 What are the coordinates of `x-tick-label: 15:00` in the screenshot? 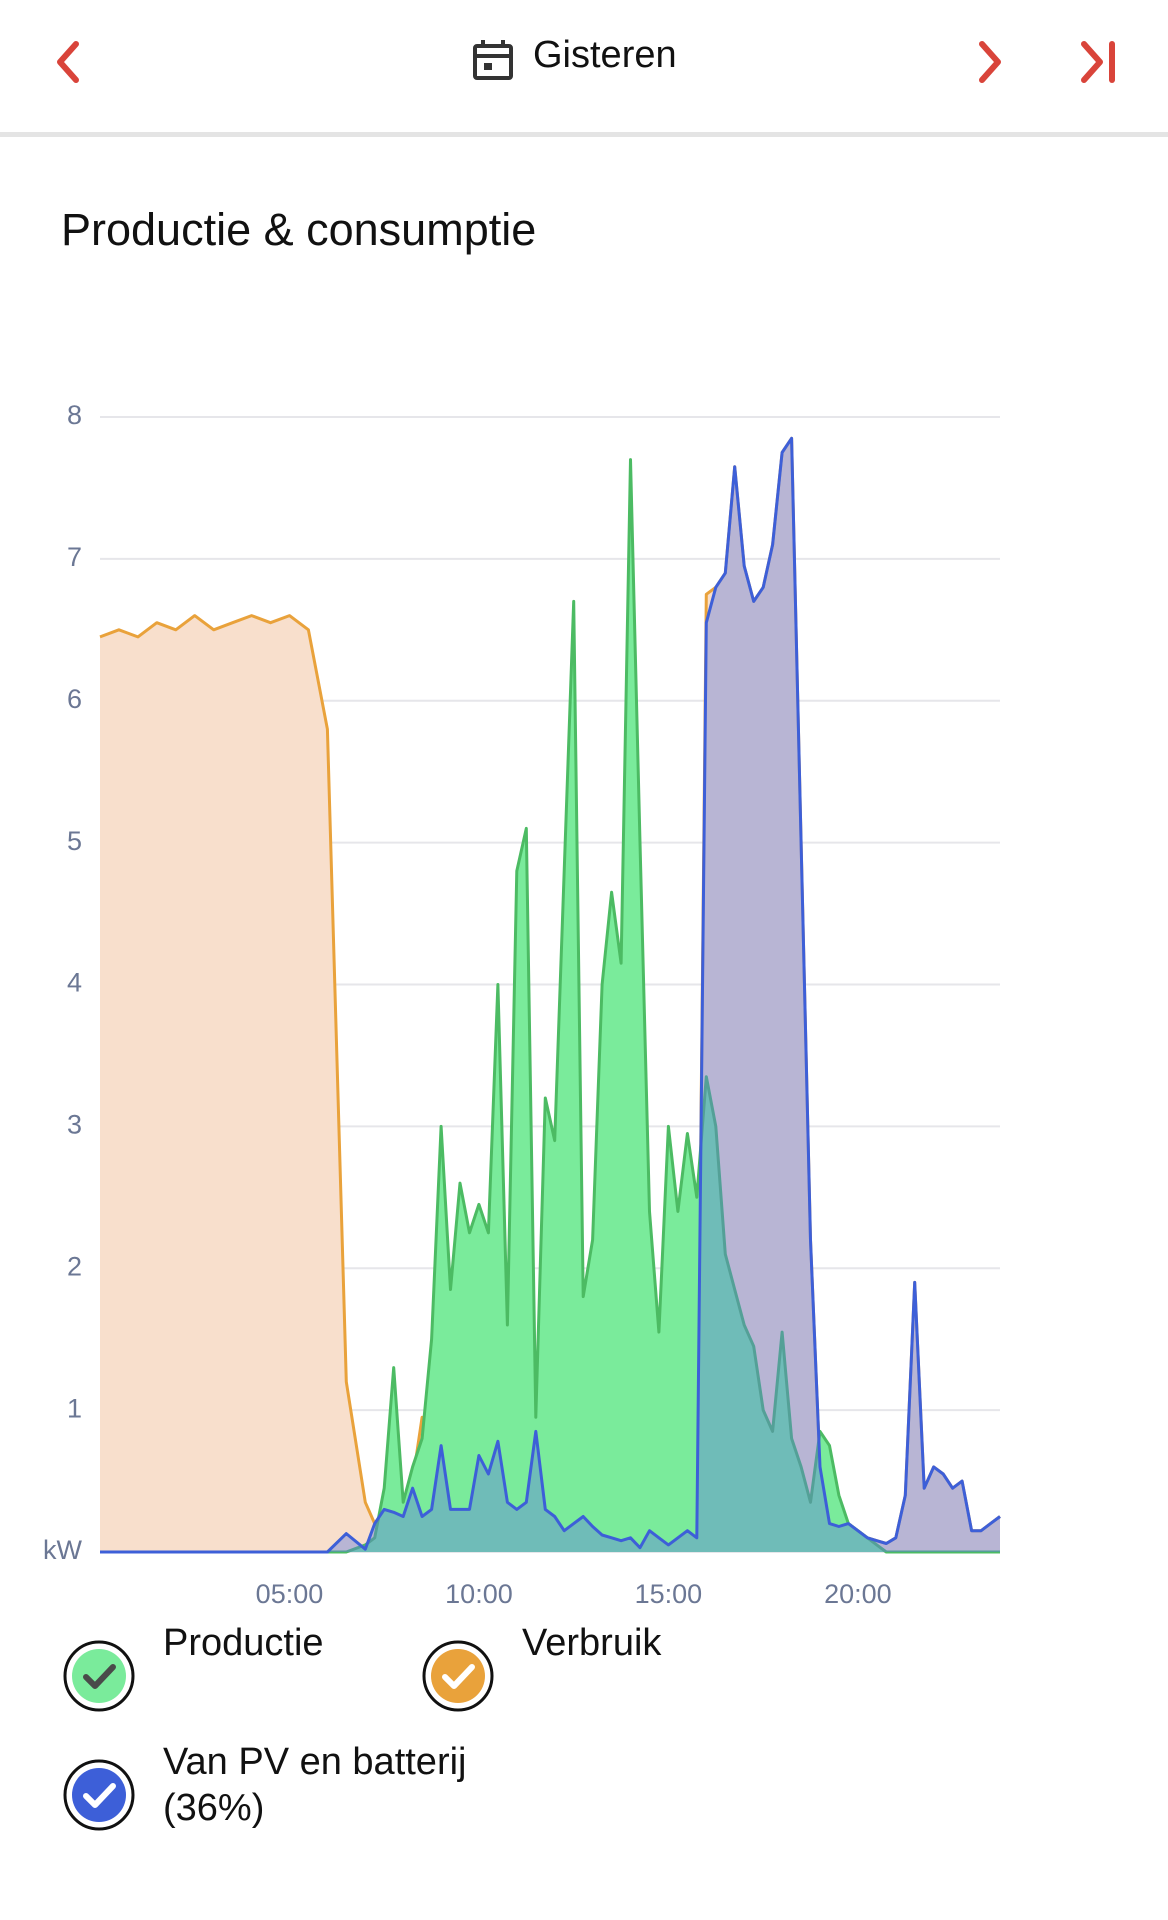 It's located at (669, 1594).